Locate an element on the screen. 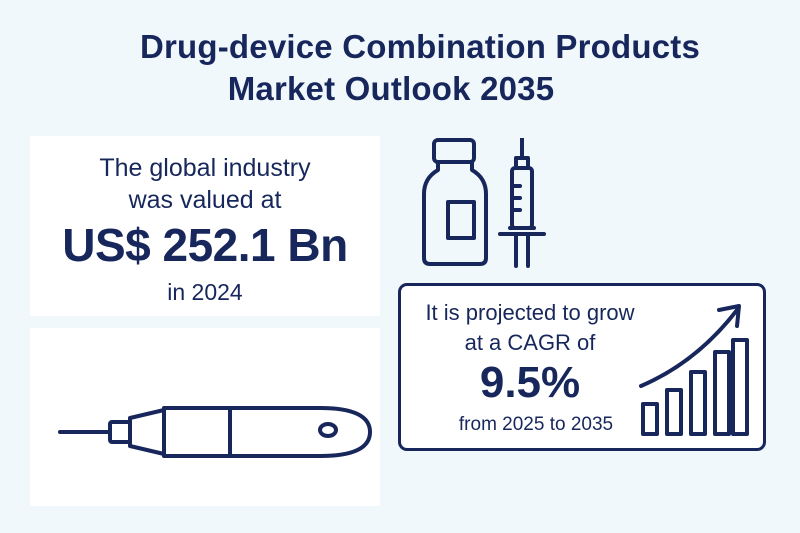 The image size is (800, 533). cagr-rate: 9.5% is located at coordinates (530, 382).